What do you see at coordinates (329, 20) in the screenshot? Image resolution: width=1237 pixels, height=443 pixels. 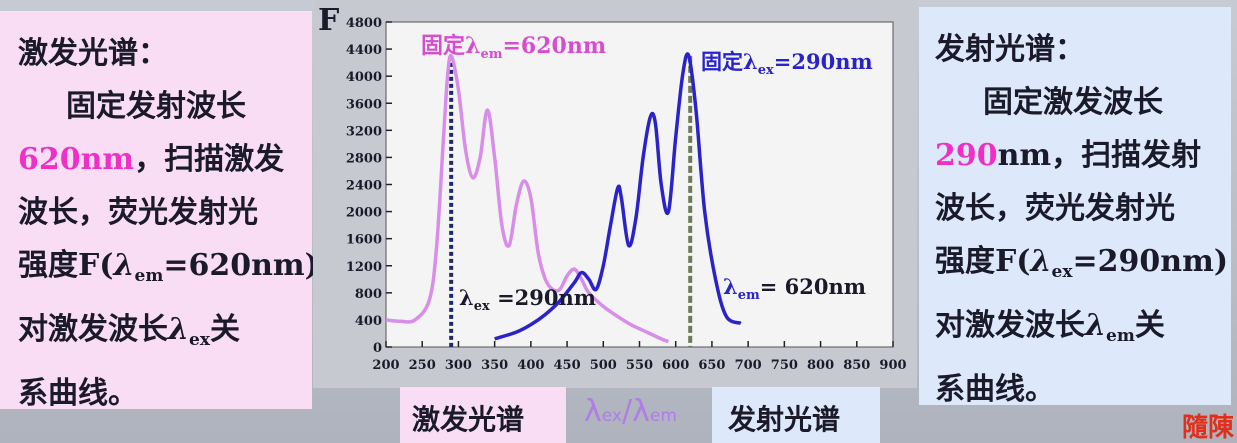 I see `y-axis-label: F` at bounding box center [329, 20].